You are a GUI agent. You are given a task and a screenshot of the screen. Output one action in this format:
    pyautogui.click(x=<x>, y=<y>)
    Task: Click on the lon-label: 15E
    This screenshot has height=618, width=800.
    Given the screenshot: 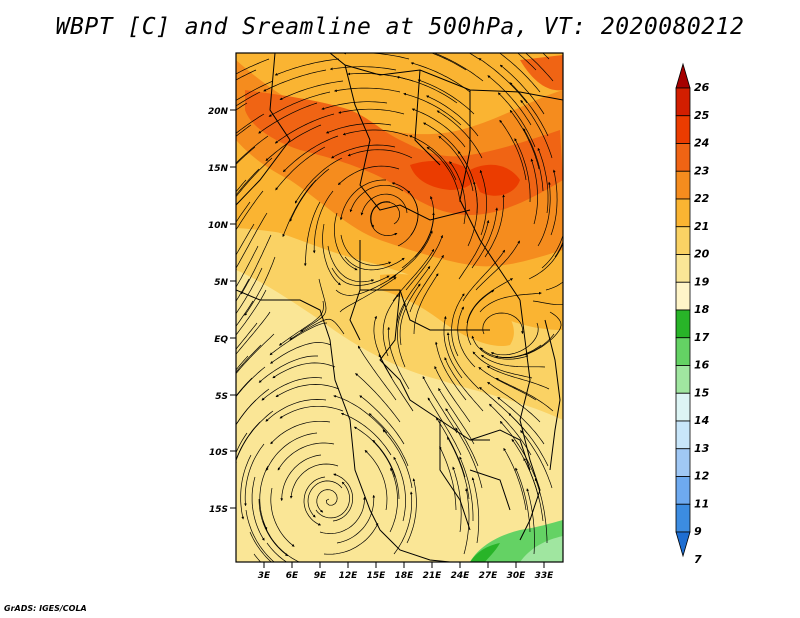 What is the action you would take?
    pyautogui.click(x=377, y=576)
    